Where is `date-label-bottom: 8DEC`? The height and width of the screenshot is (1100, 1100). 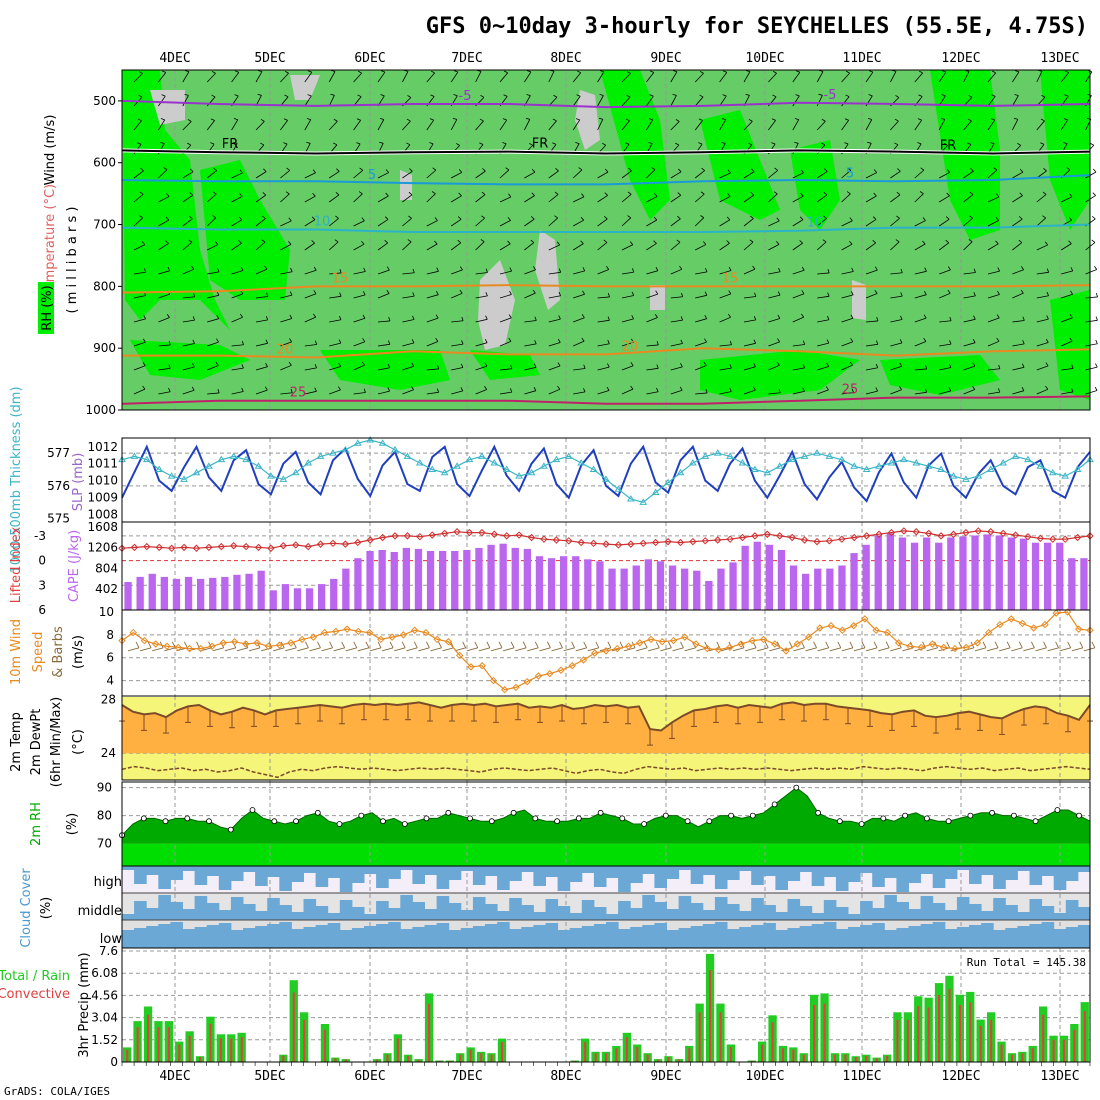 date-label-bottom: 8DEC is located at coordinates (565, 1076).